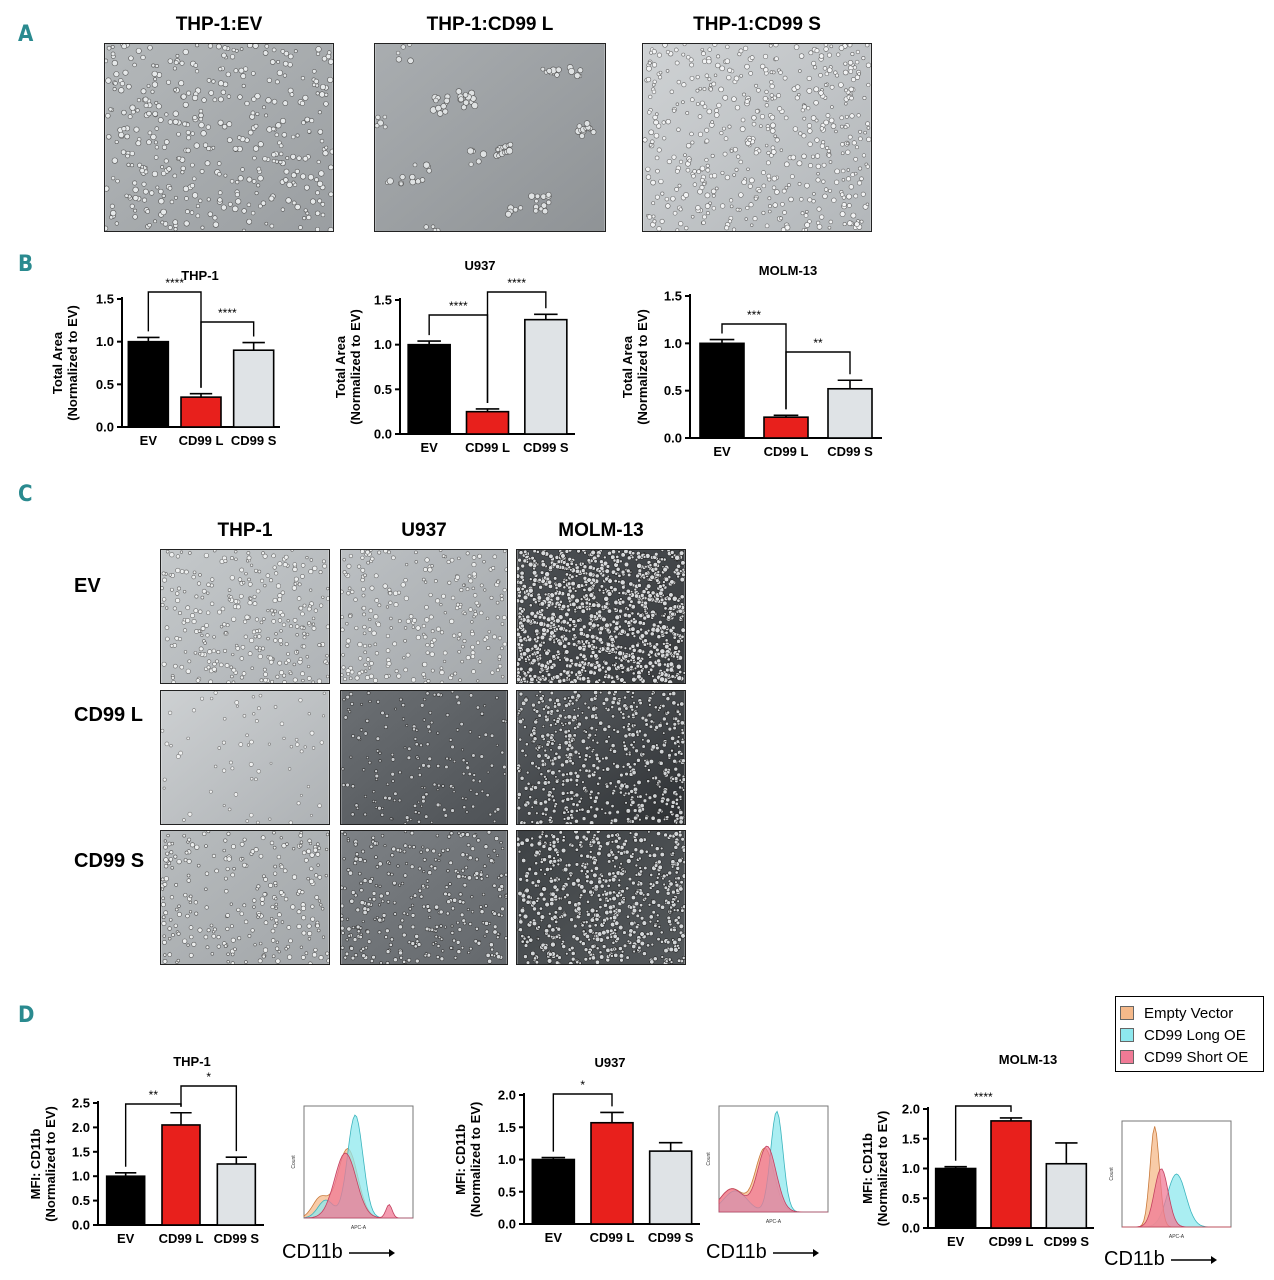  Describe the element at coordinates (105, 384) in the screenshot. I see `y-tick-label: 0.5` at that location.